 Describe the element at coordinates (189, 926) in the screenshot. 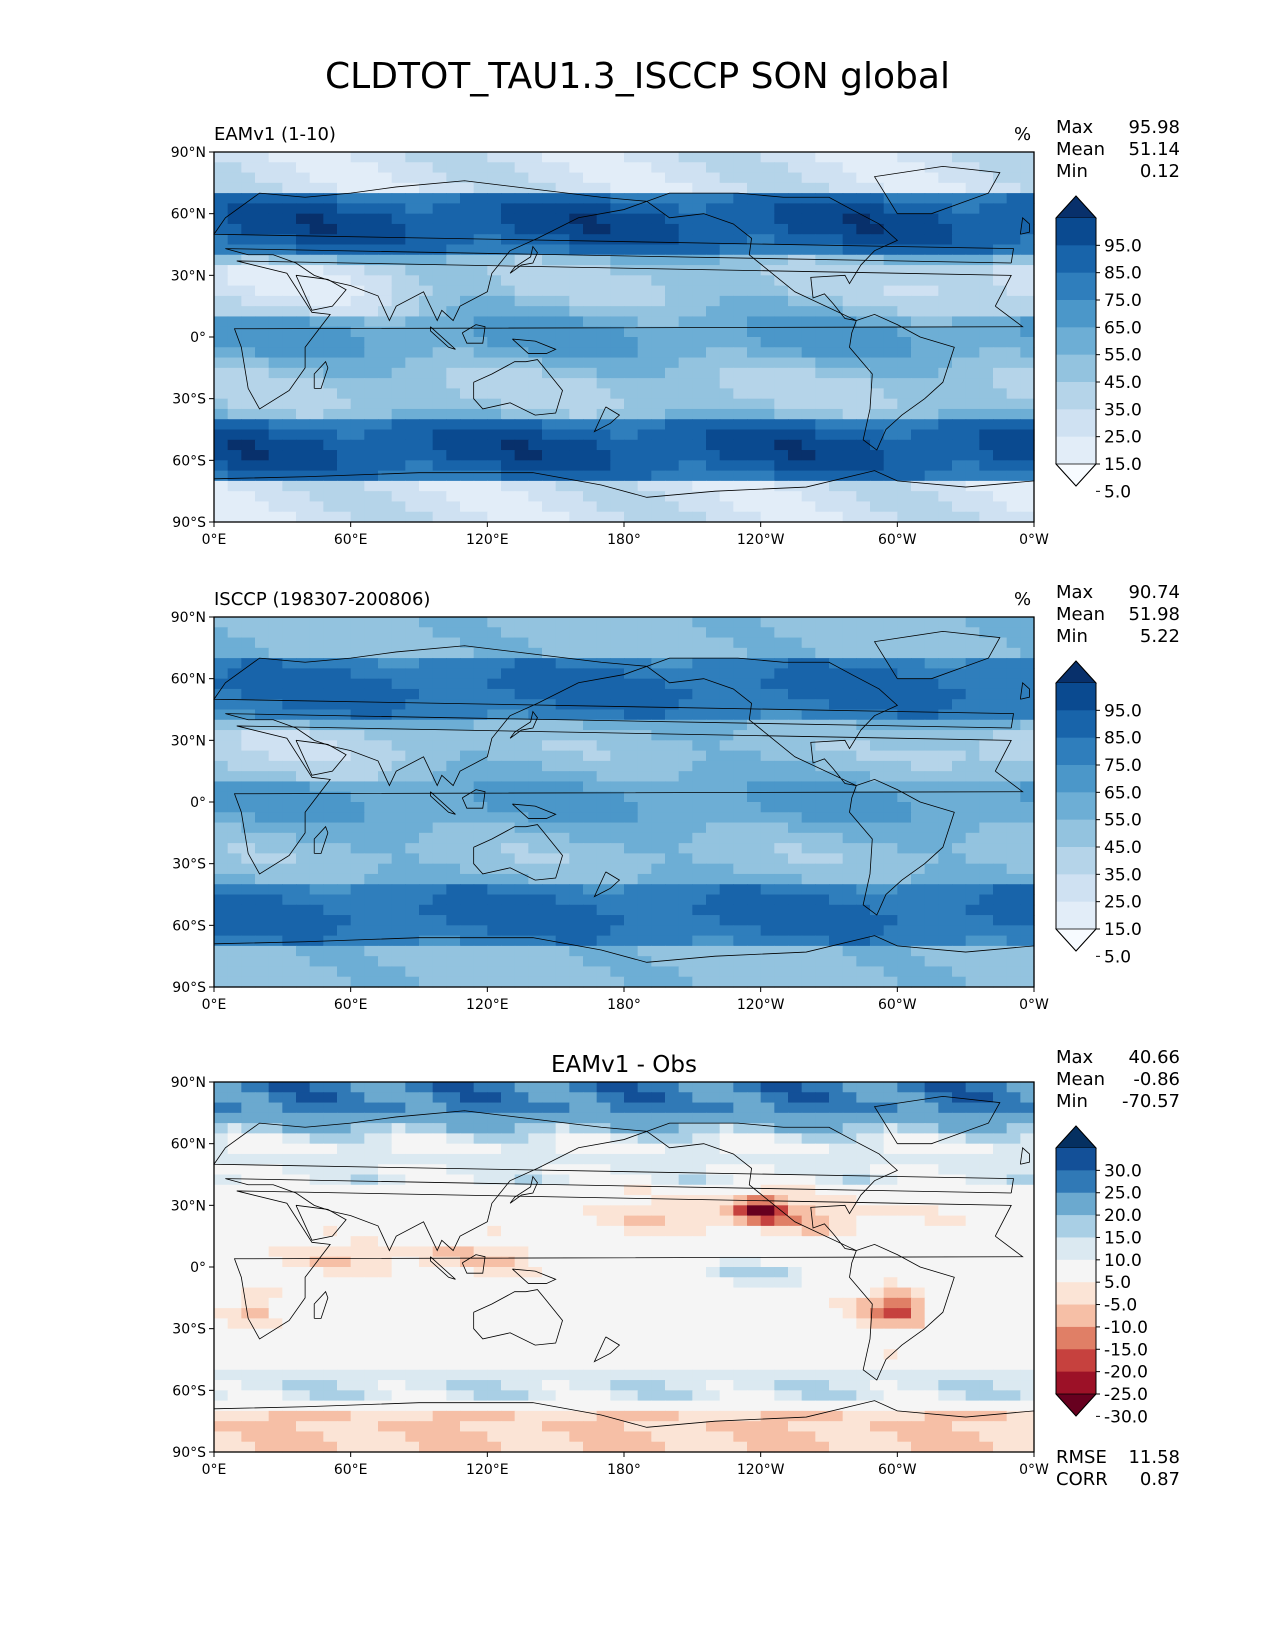

I see `lat-tick-label: 60°S` at that location.